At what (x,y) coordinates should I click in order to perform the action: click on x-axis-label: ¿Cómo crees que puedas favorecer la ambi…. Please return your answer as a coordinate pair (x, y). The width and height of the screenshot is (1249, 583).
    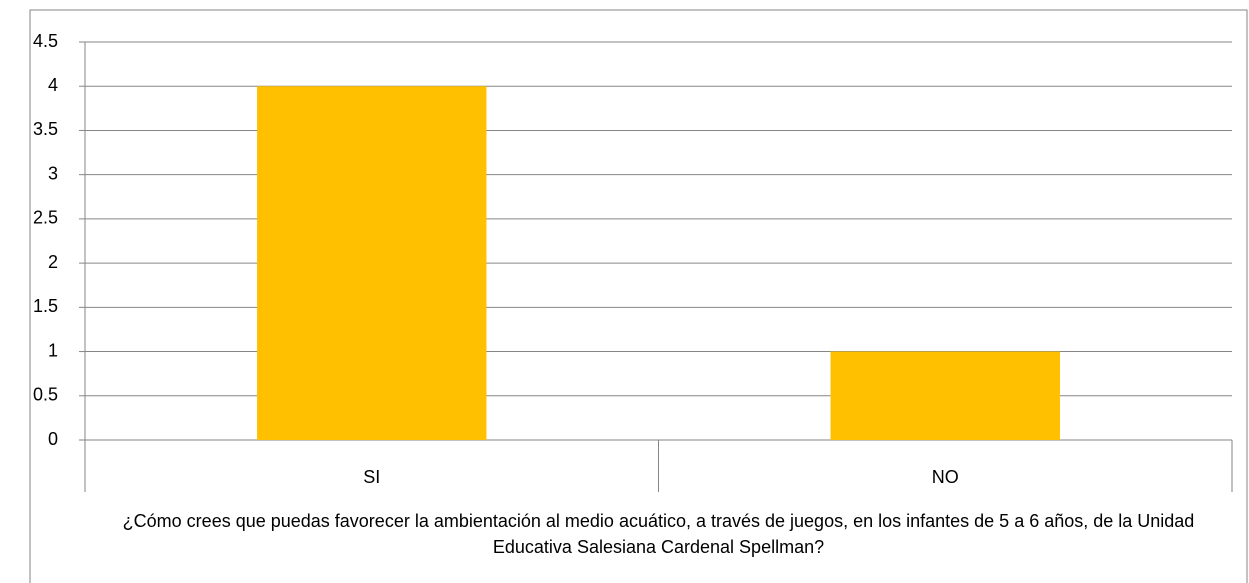
    Looking at the image, I should click on (658, 534).